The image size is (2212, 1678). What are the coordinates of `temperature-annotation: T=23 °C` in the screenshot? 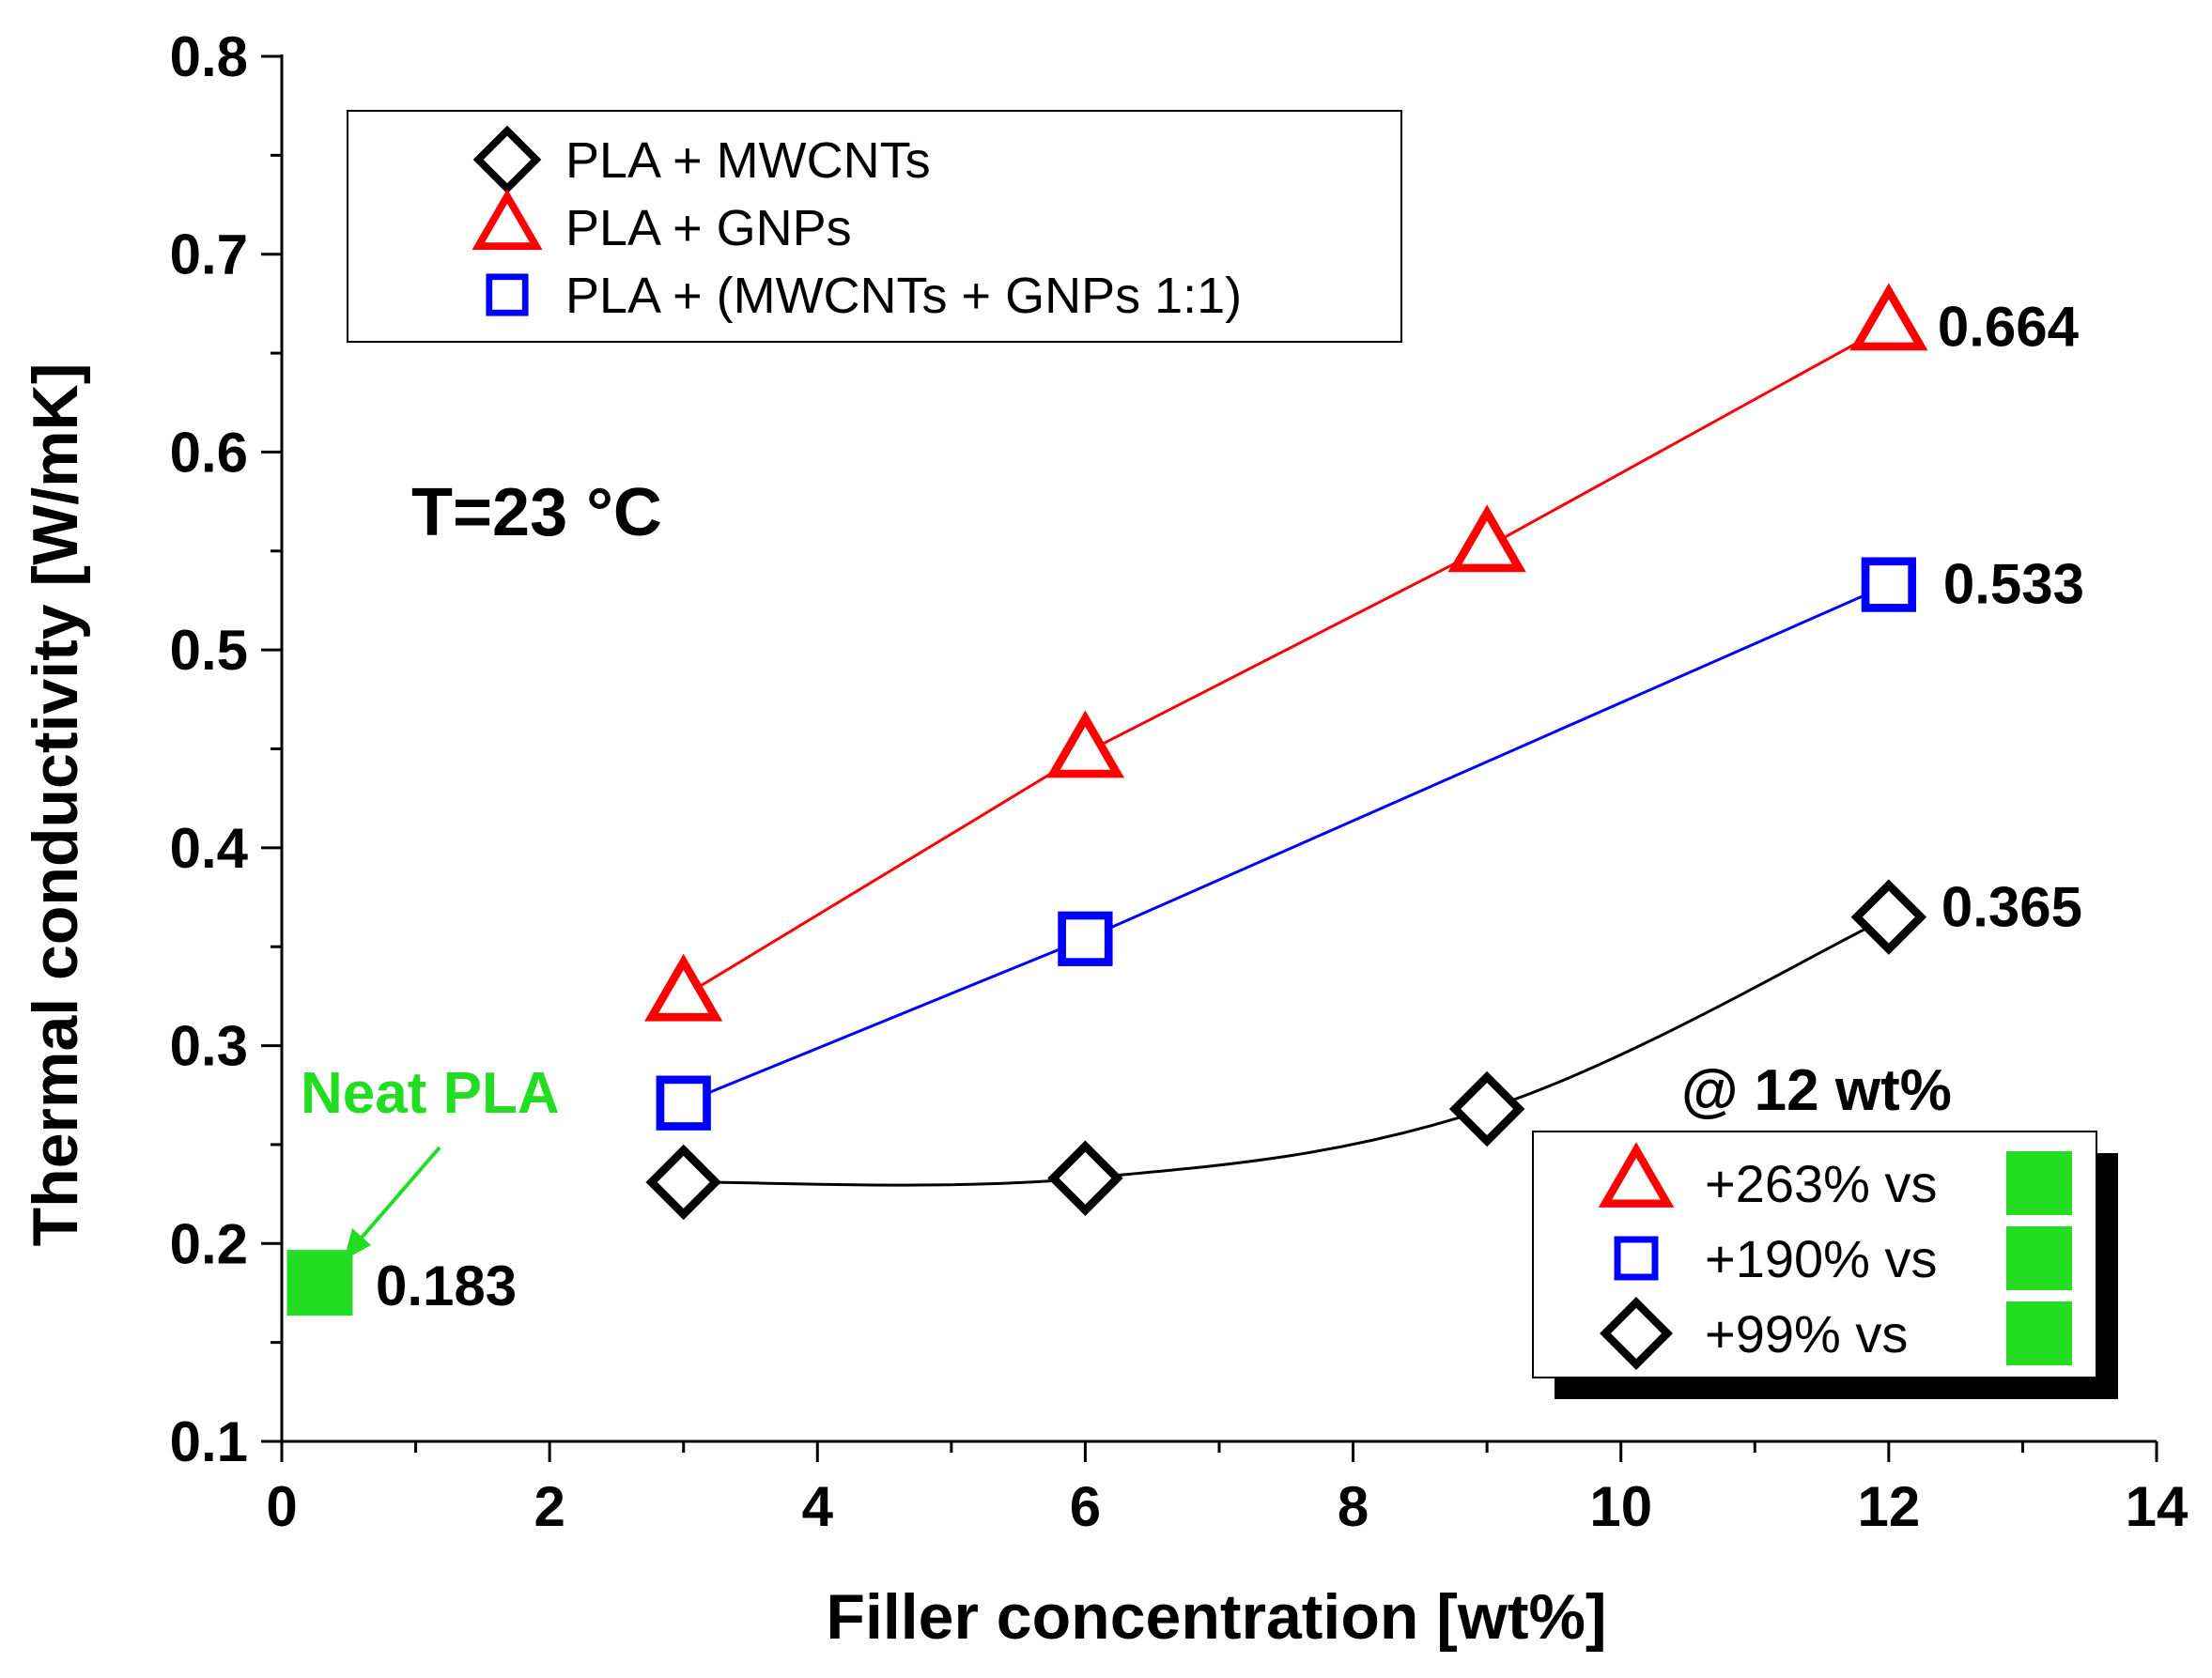 It's located at (536, 513).